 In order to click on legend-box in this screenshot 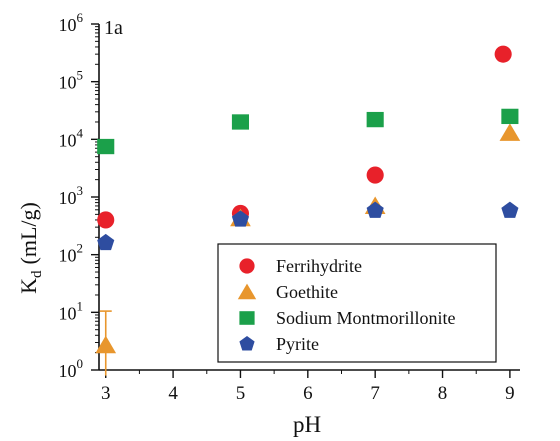, I will do `click(357, 303)`.